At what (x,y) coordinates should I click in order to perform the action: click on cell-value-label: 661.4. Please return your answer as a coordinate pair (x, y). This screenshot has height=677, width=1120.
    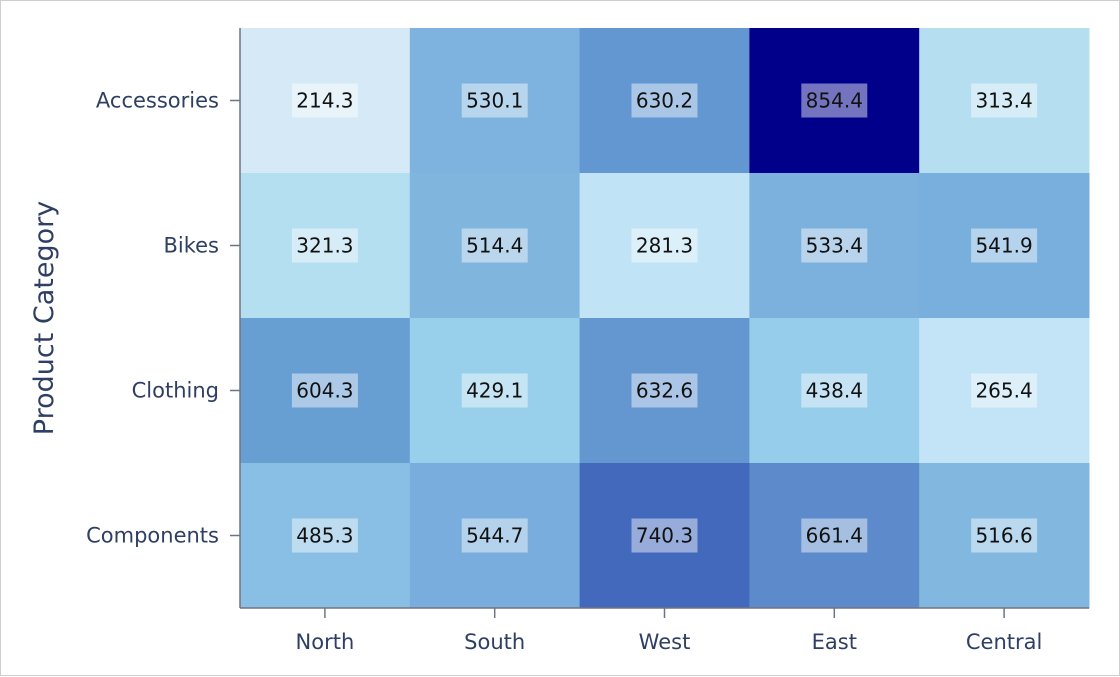
    Looking at the image, I should click on (834, 536).